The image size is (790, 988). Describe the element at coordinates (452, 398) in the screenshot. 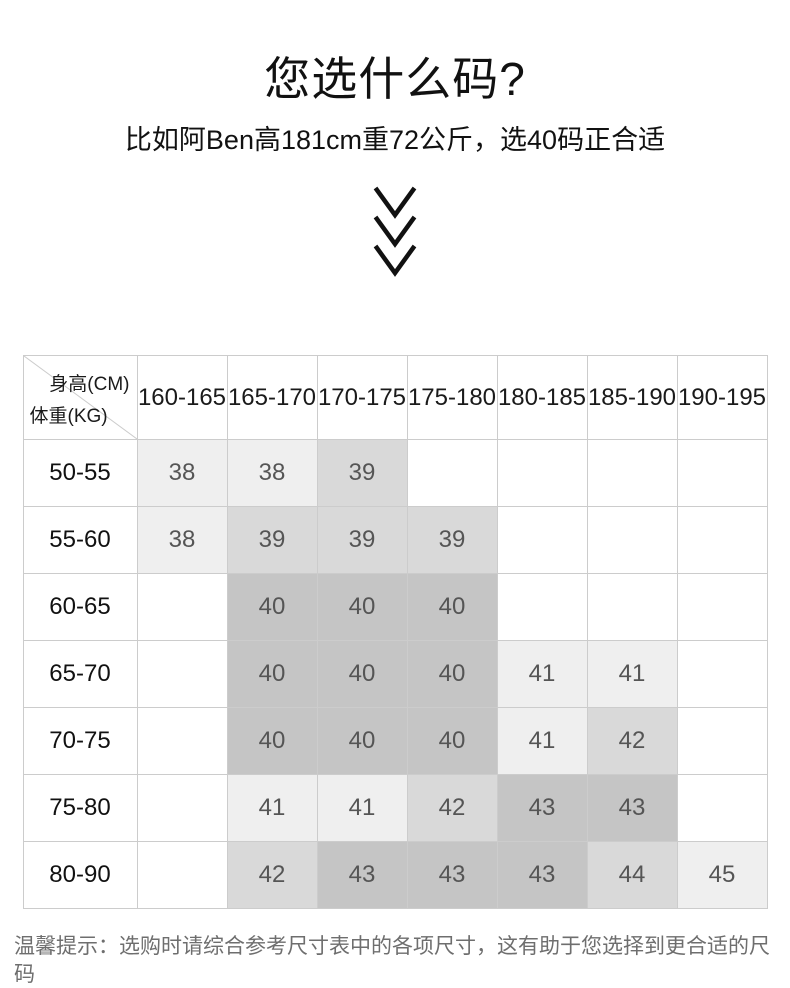

I see `column-header: 175-180` at that location.